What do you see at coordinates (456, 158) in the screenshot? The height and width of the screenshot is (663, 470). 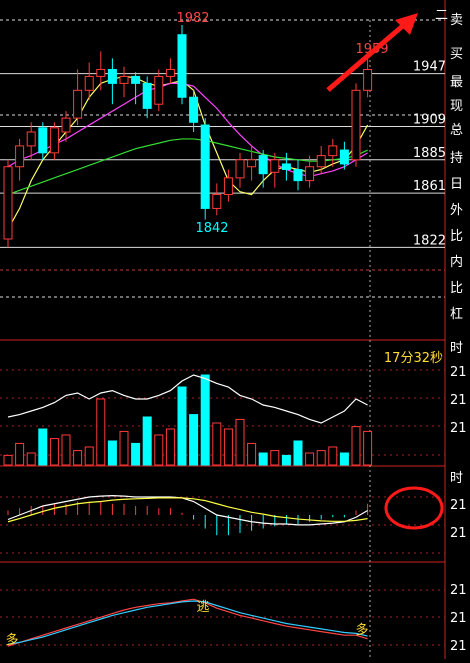 I see `sidebar-label: 持` at bounding box center [456, 158].